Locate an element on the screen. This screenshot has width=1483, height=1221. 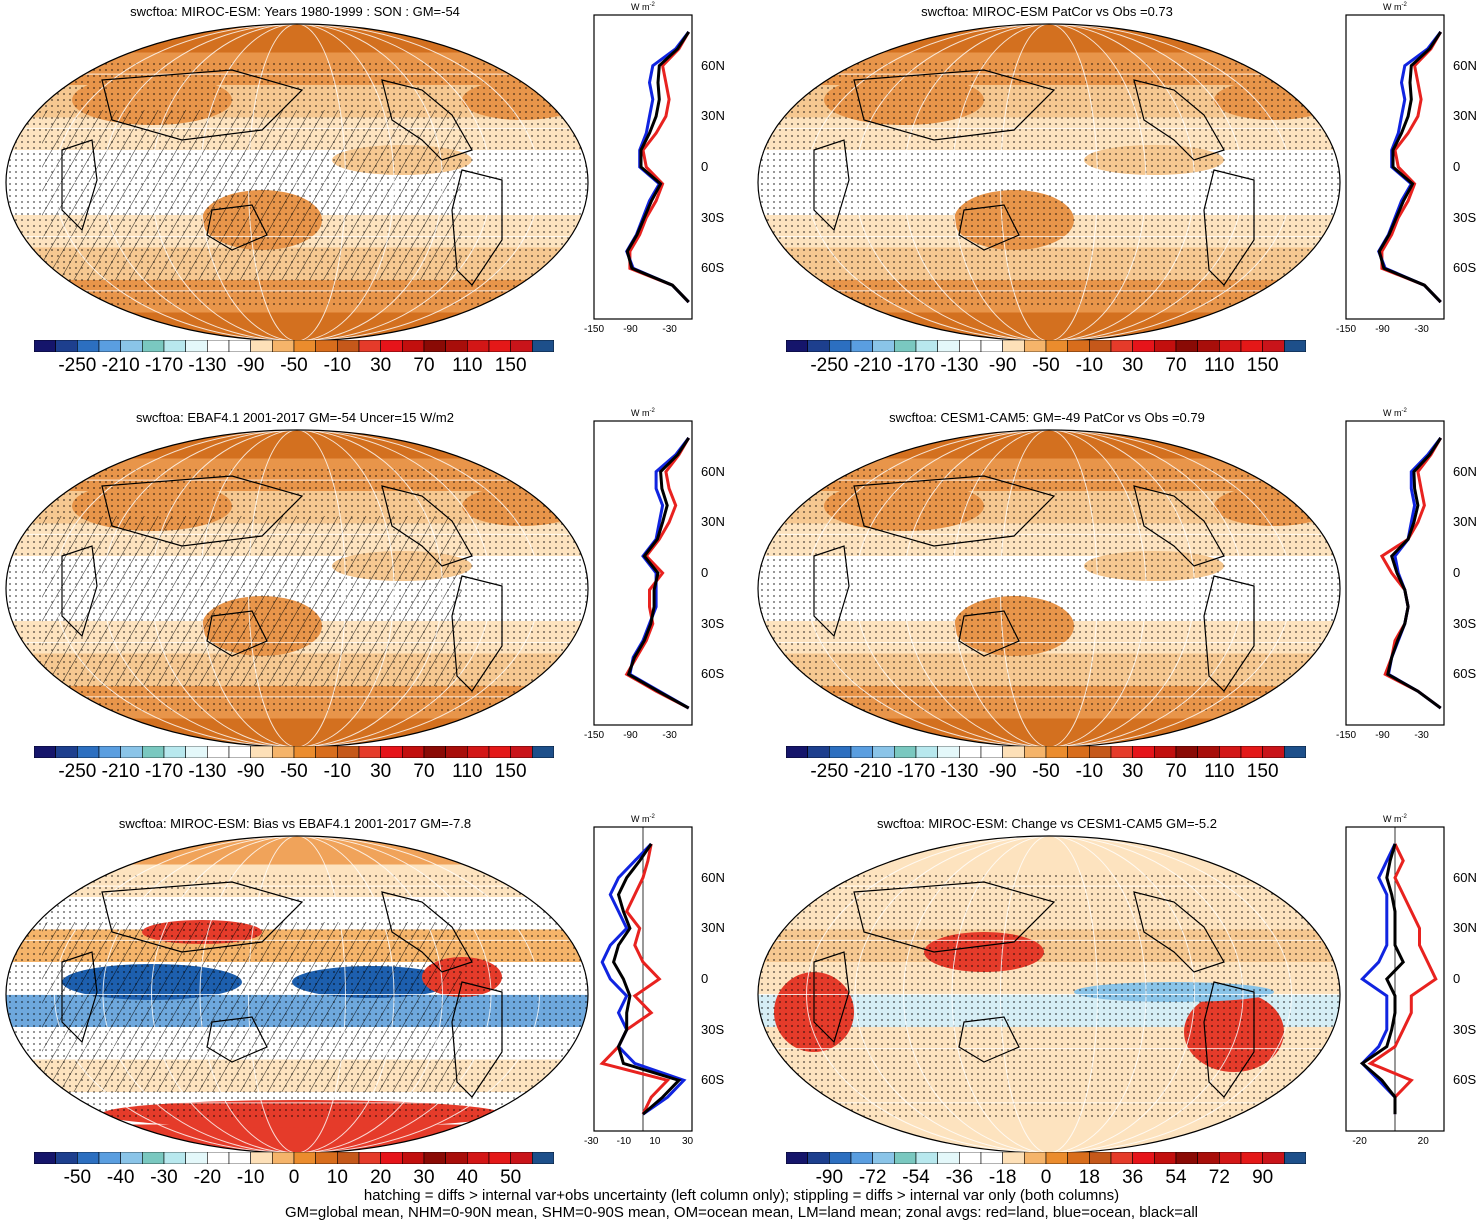
colorbar-tick-label: 10 is located at coordinates (337, 1177).